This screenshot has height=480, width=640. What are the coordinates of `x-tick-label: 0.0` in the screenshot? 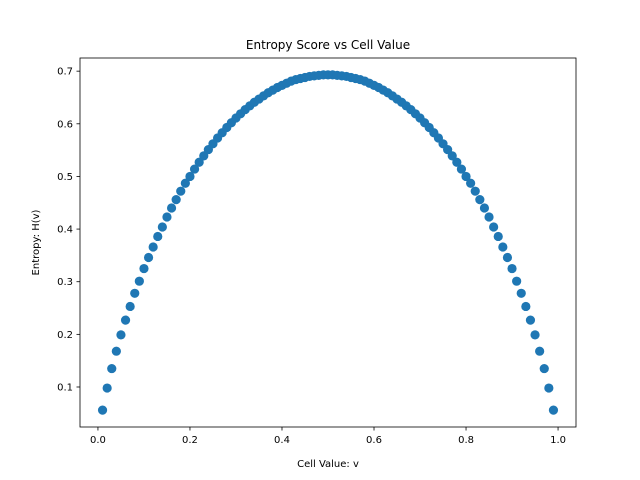 It's located at (98, 440).